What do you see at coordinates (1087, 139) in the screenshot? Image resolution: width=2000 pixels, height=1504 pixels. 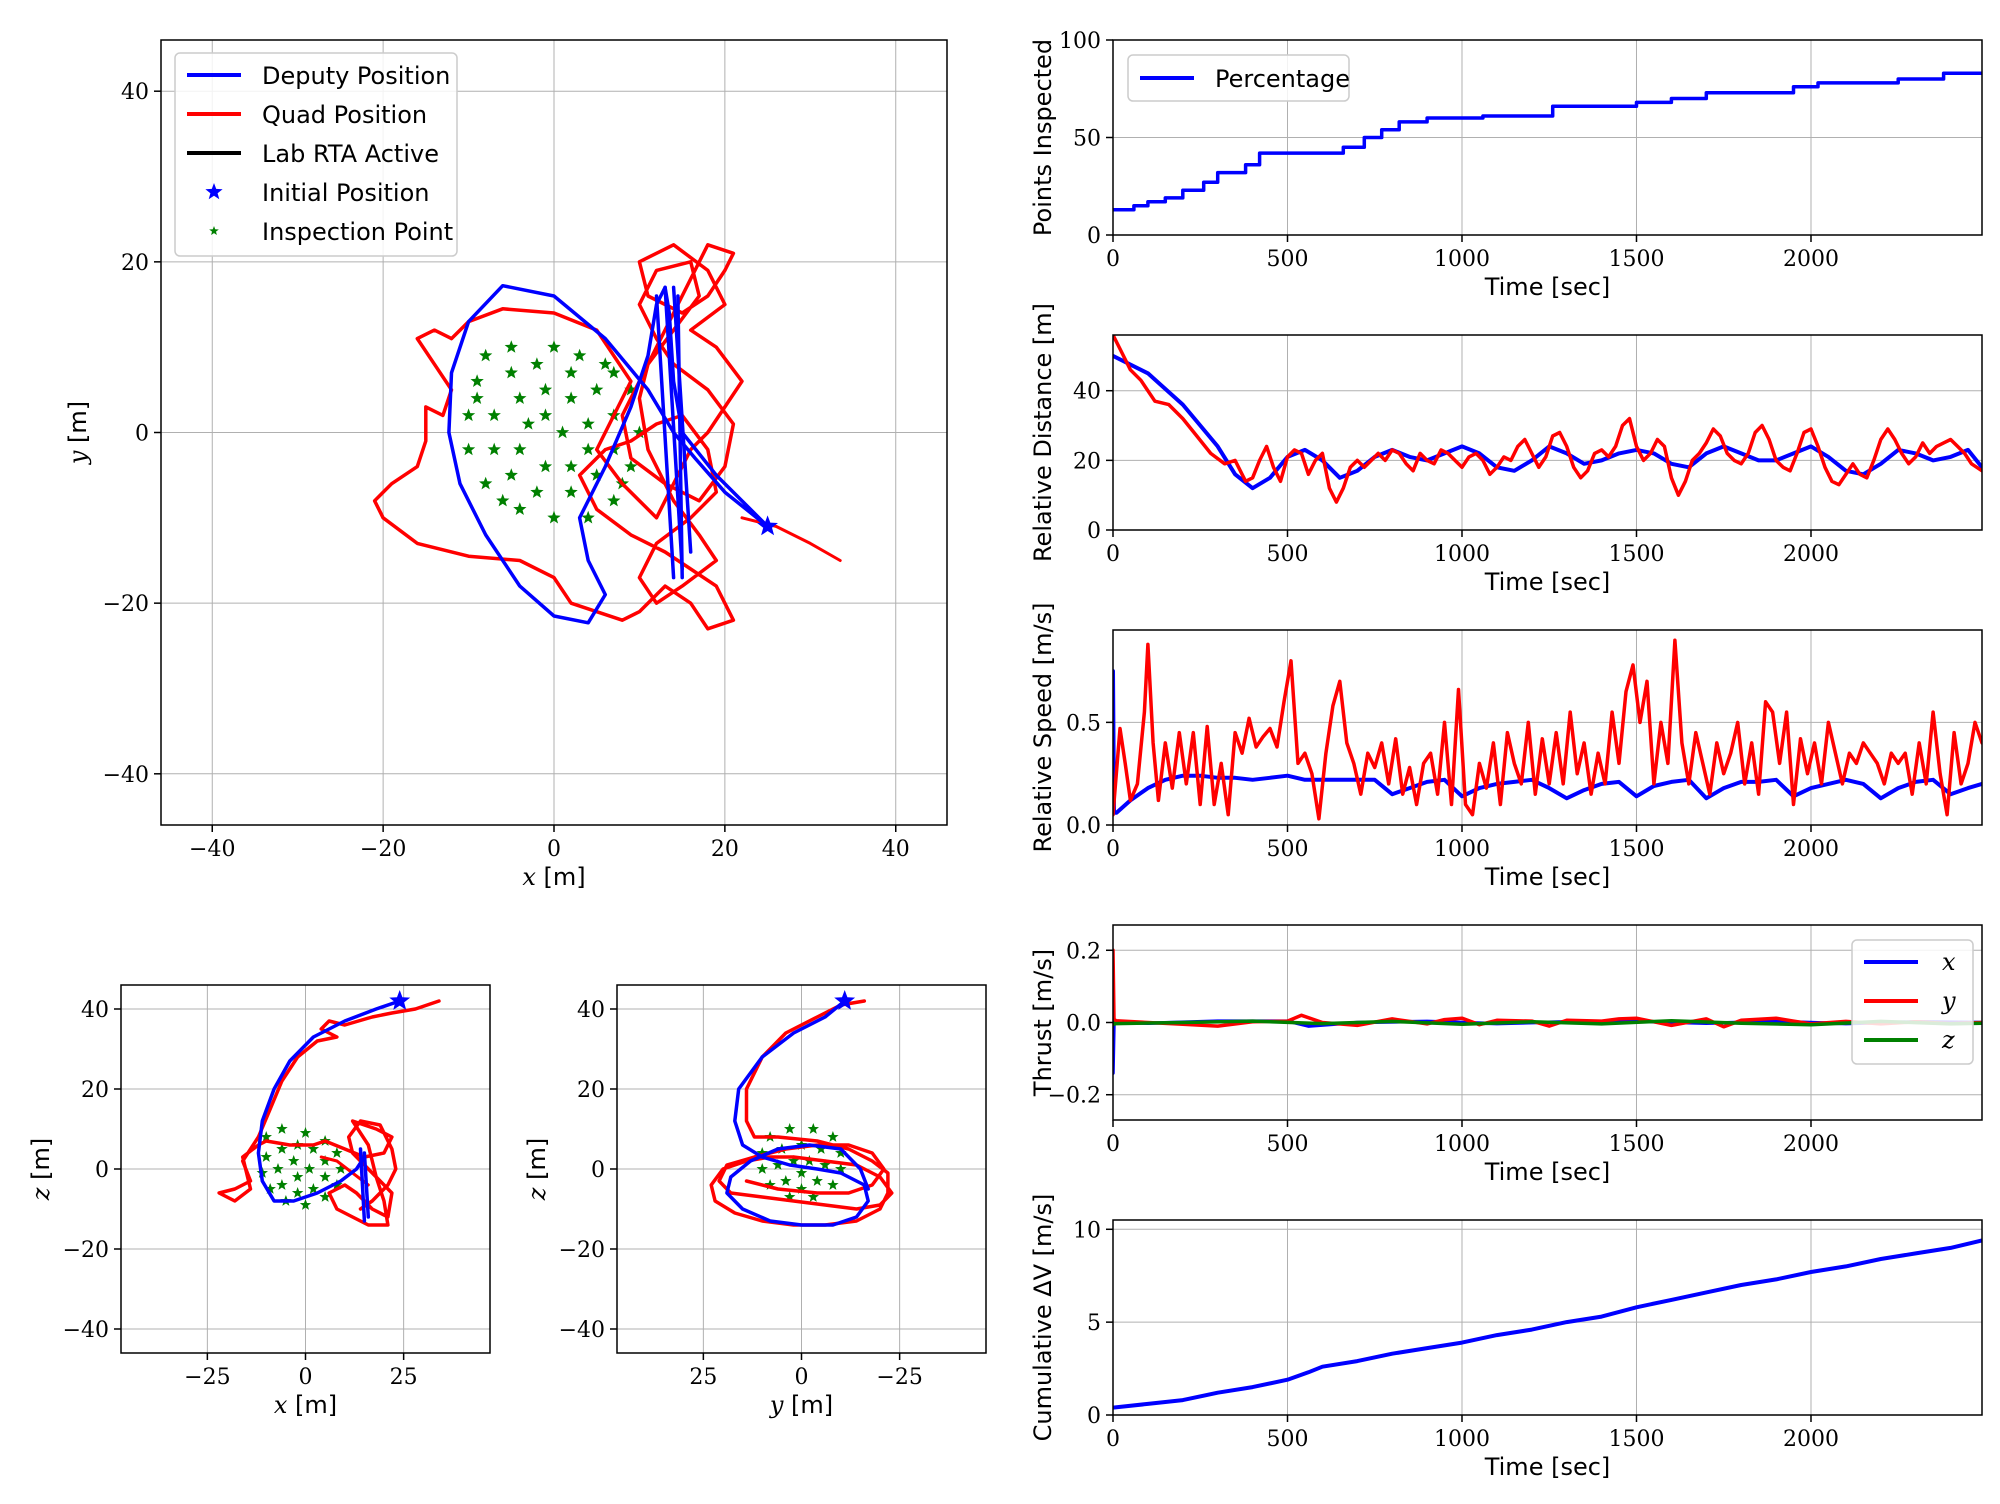 I see `pts-ytick-label: 50` at bounding box center [1087, 139].